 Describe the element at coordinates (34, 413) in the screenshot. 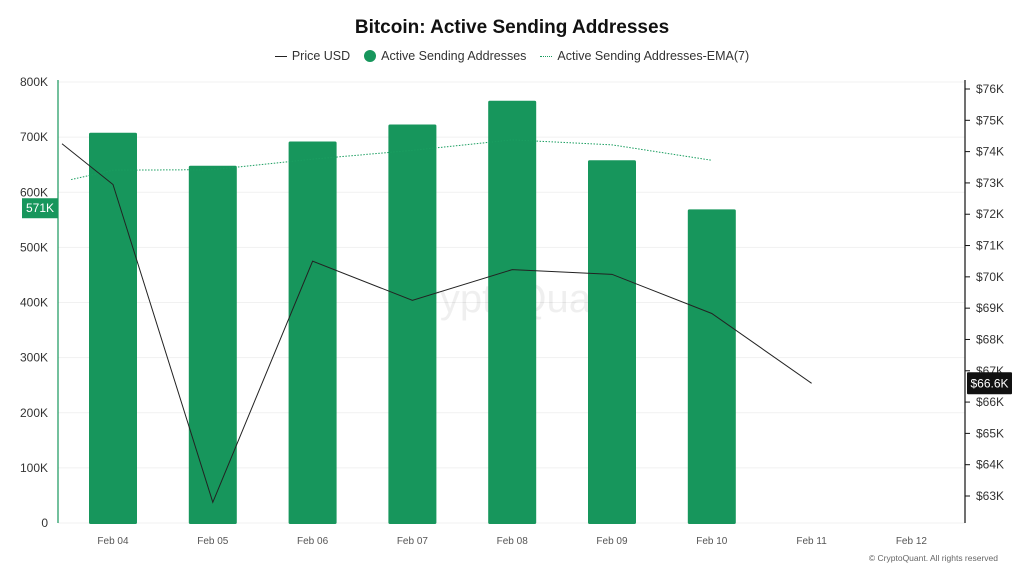

I see `y-left-tick-label: 200K` at that location.